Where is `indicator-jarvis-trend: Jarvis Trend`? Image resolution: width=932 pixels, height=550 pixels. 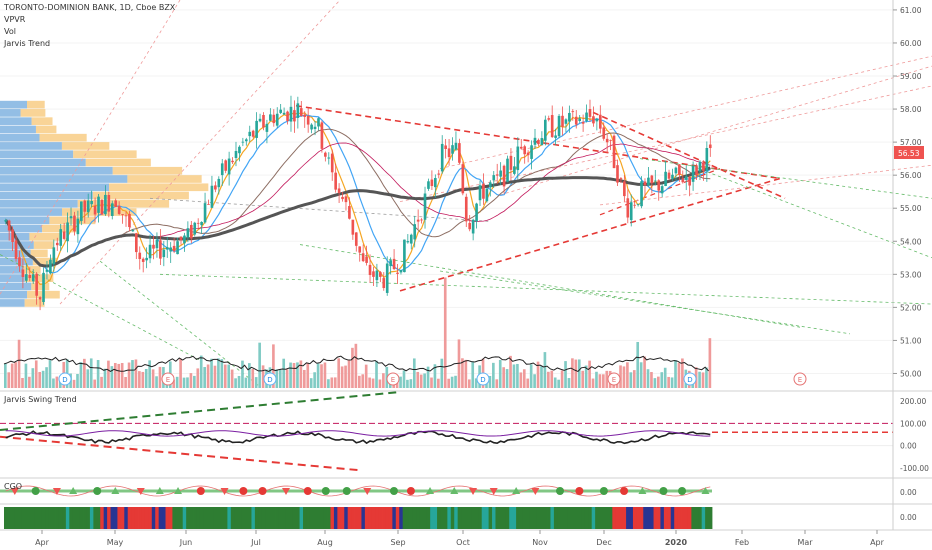 indicator-jarvis-trend: Jarvis Trend is located at coordinates (27, 43).